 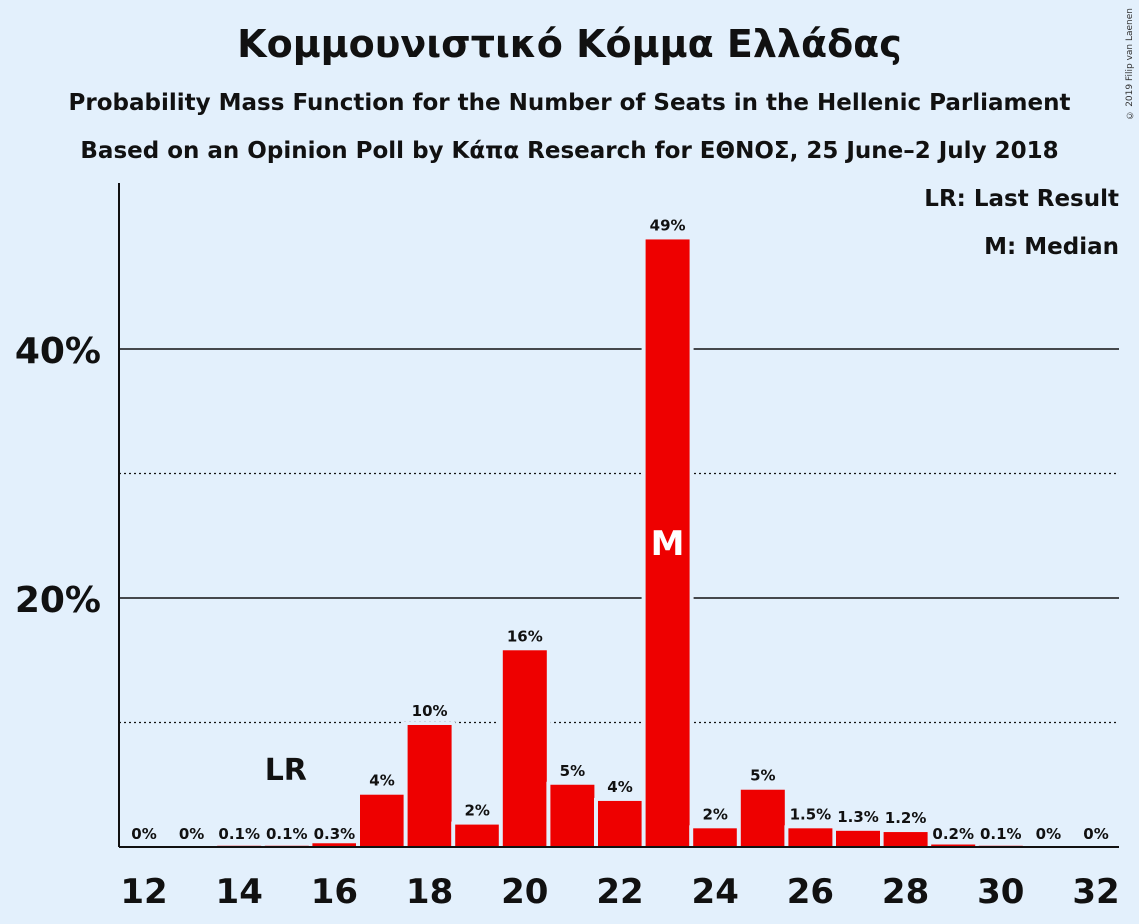 I want to click on data-label-22: 4%, so click(x=619, y=787).